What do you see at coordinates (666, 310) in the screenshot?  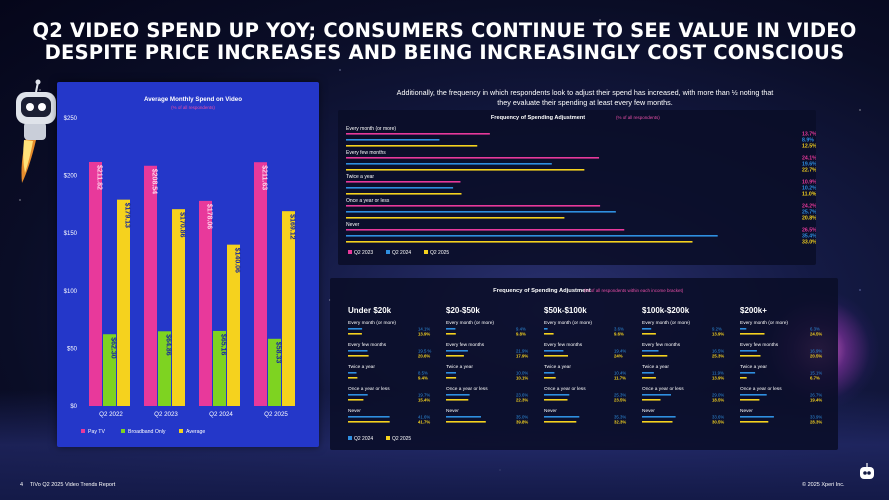 I see `income-bracket-header: $100k-$200k` at bounding box center [666, 310].